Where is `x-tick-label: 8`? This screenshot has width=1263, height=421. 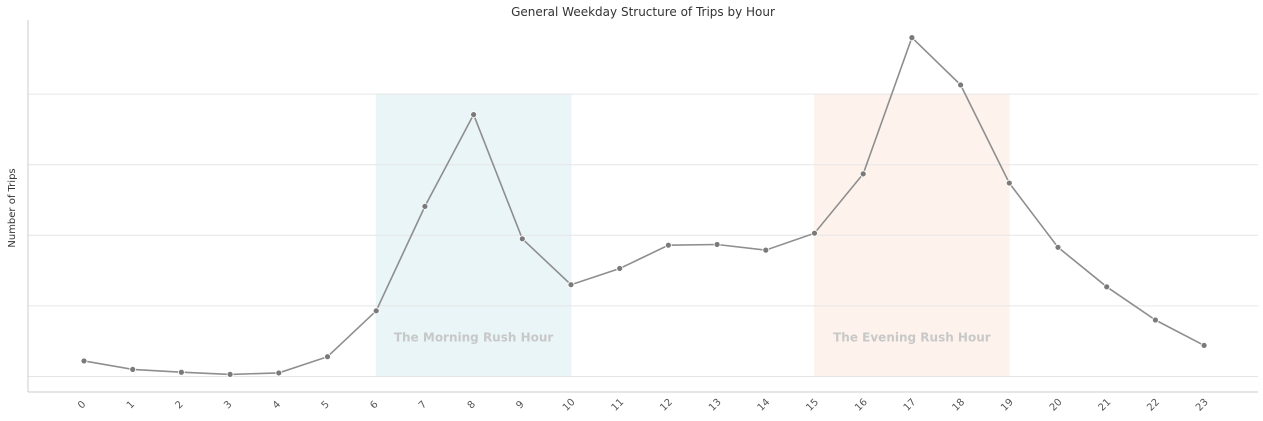
x-tick-label: 8 is located at coordinates (472, 405).